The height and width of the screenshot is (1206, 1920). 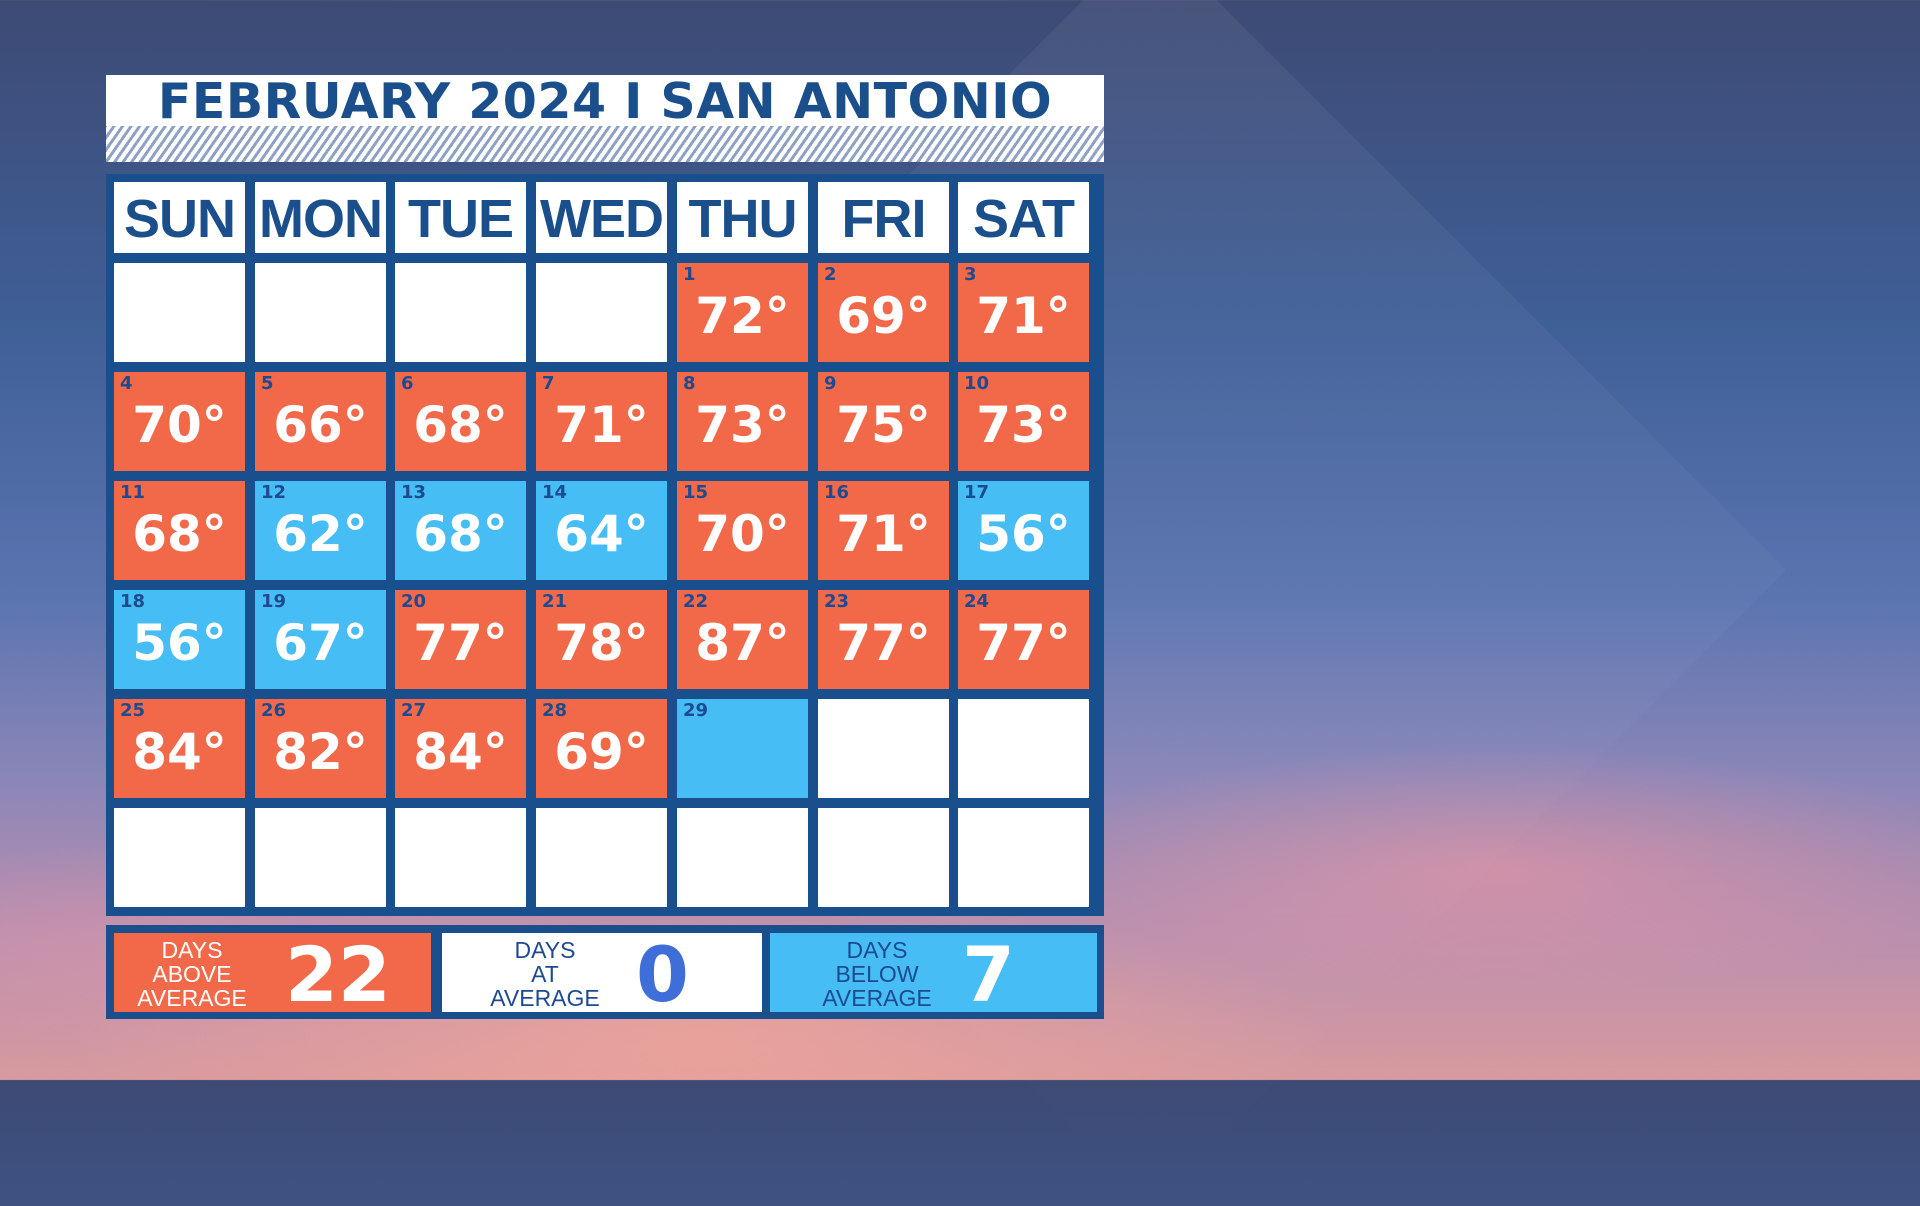 I want to click on summary-at: DAYS AT AVERAGE 0, so click(x=602, y=974).